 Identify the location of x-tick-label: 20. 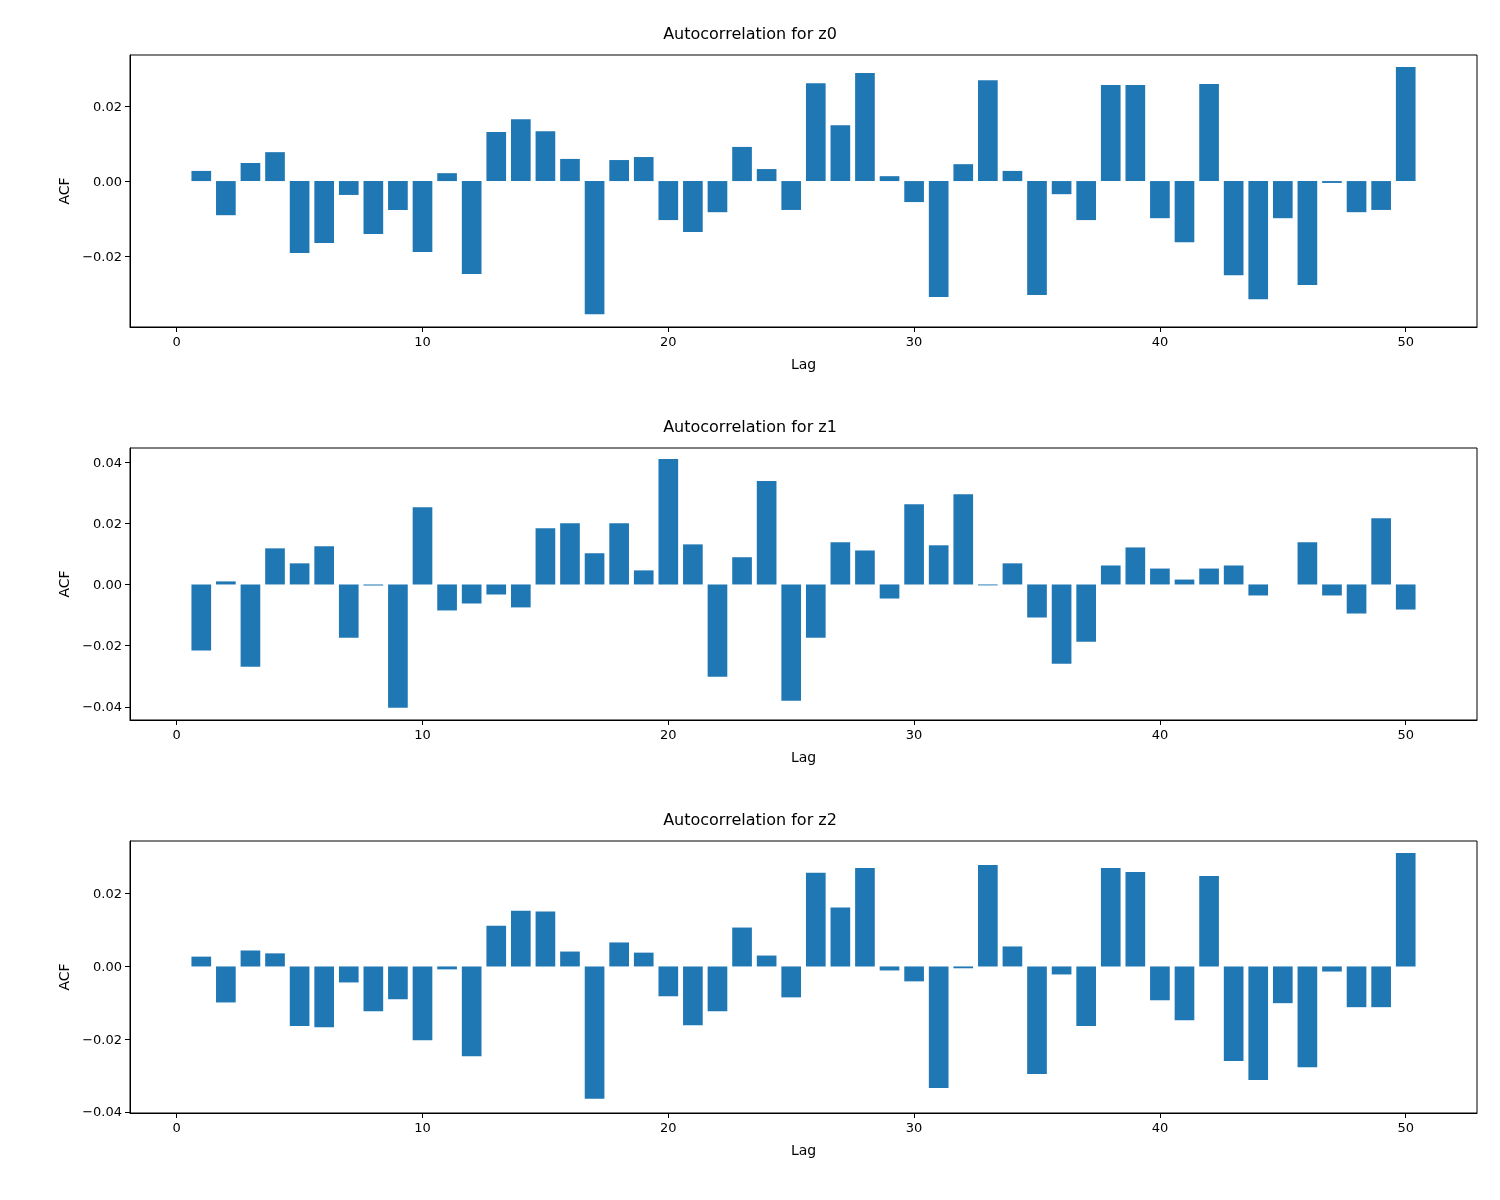
(668, 1127).